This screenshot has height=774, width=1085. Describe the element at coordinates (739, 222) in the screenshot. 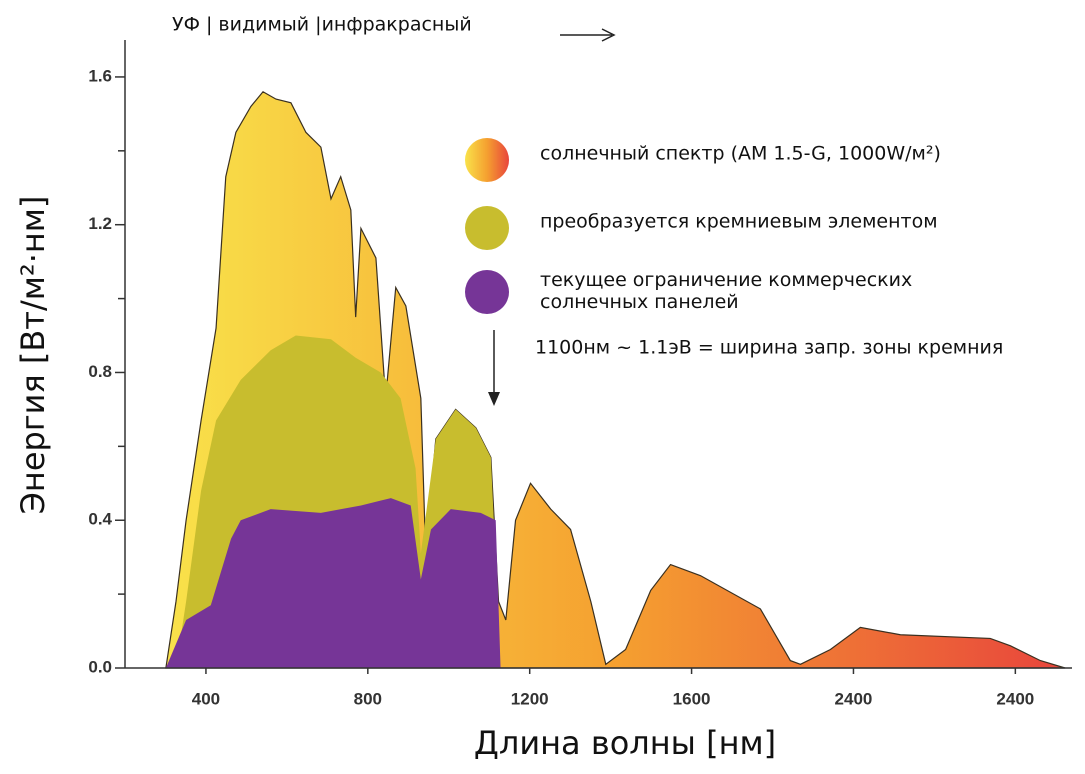

I see `legend-label: преобразуется кремниевым элементом` at that location.